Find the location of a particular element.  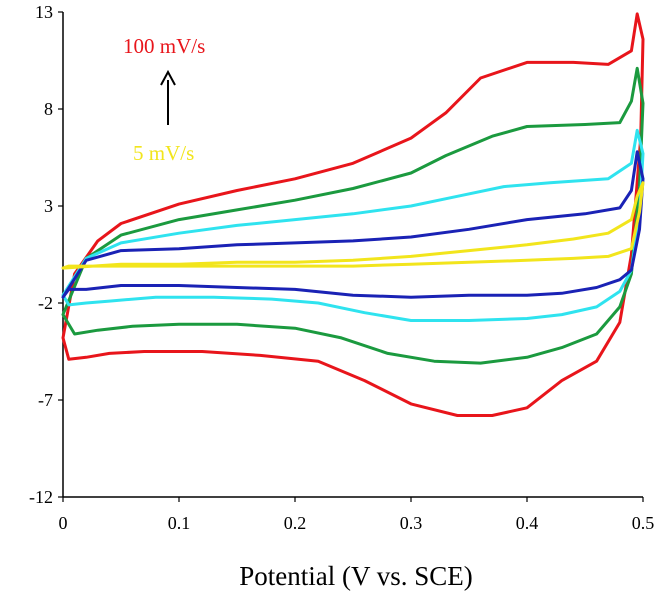

y-tick-label: -2 is located at coordinates (45, 303).